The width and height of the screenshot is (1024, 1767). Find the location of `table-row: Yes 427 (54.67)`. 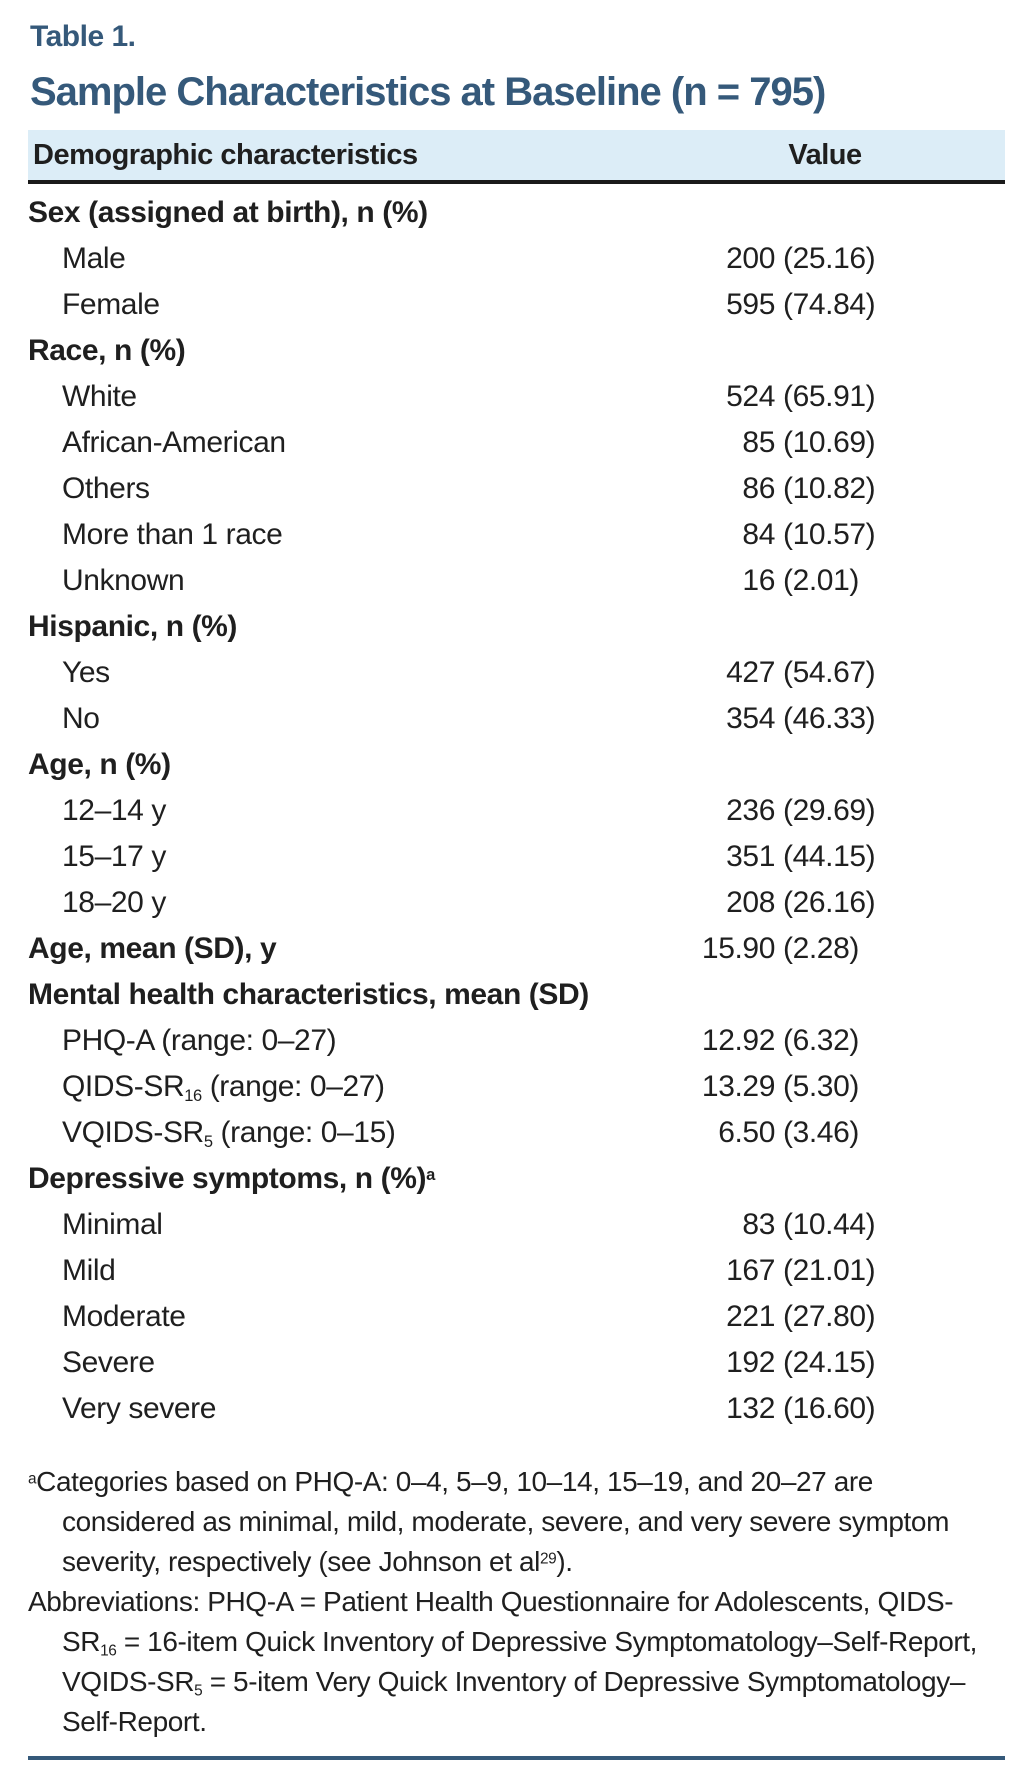

table-row: Yes 427 (54.67) is located at coordinates (516, 673).